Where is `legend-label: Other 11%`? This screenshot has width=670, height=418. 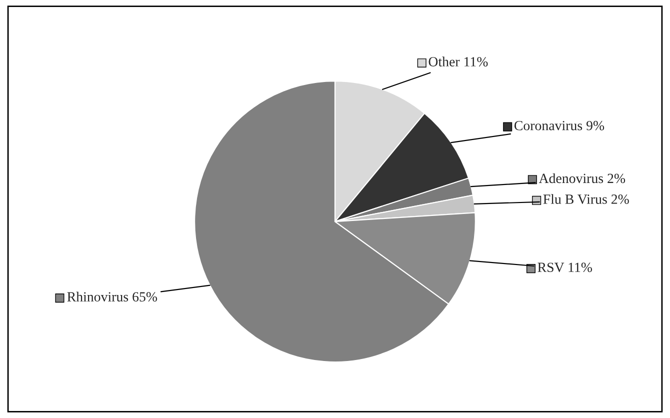 legend-label: Other 11% is located at coordinates (458, 61).